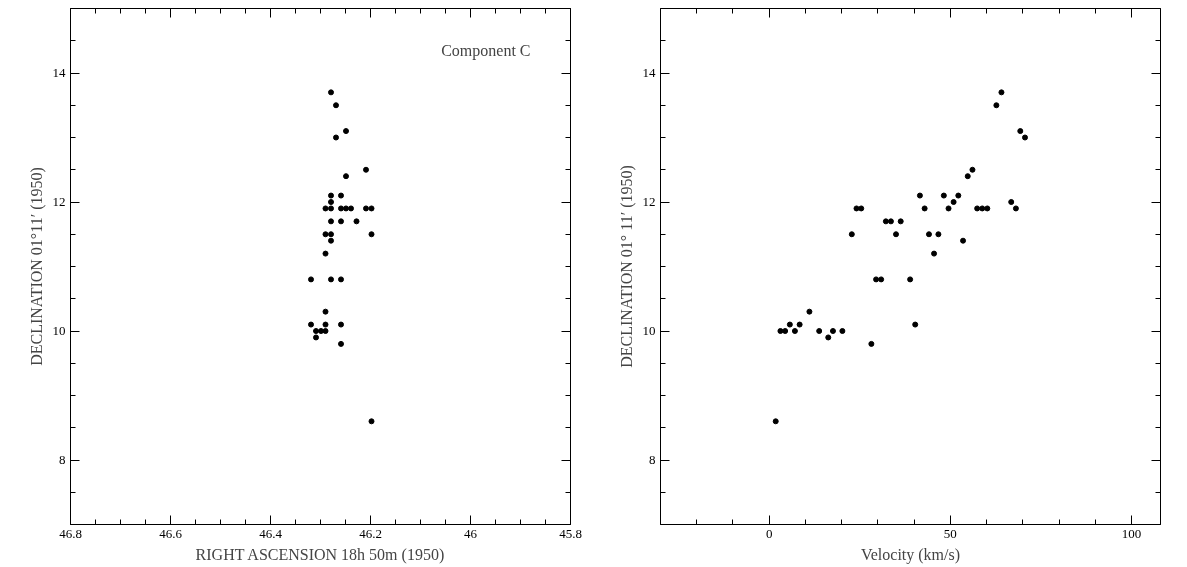 This screenshot has height=567, width=1187. Describe the element at coordinates (486, 50) in the screenshot. I see `annotation: Component C` at that location.